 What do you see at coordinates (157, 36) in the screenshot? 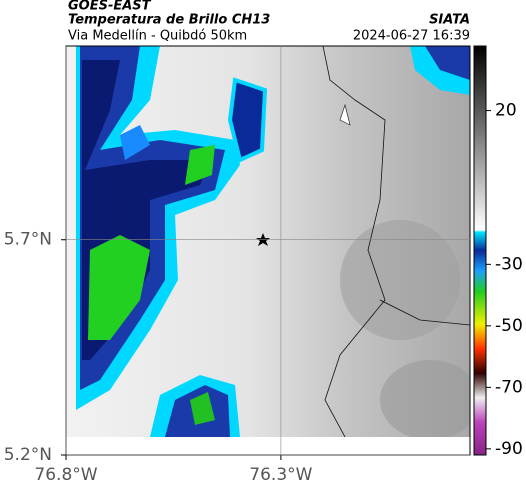
I see `subtitle: Via Medellín - Quibdó 50km` at bounding box center [157, 36].